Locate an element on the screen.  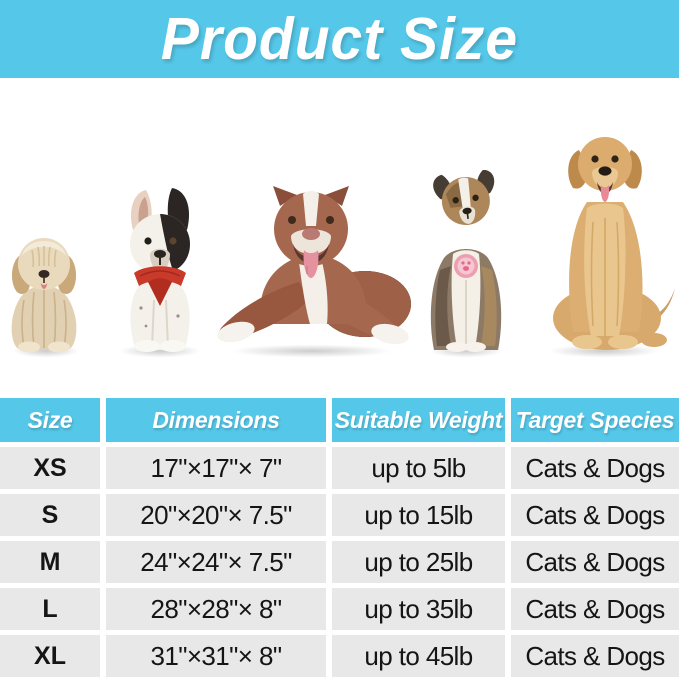
row-xs-weight: up to 5lb is located at coordinates (418, 468).